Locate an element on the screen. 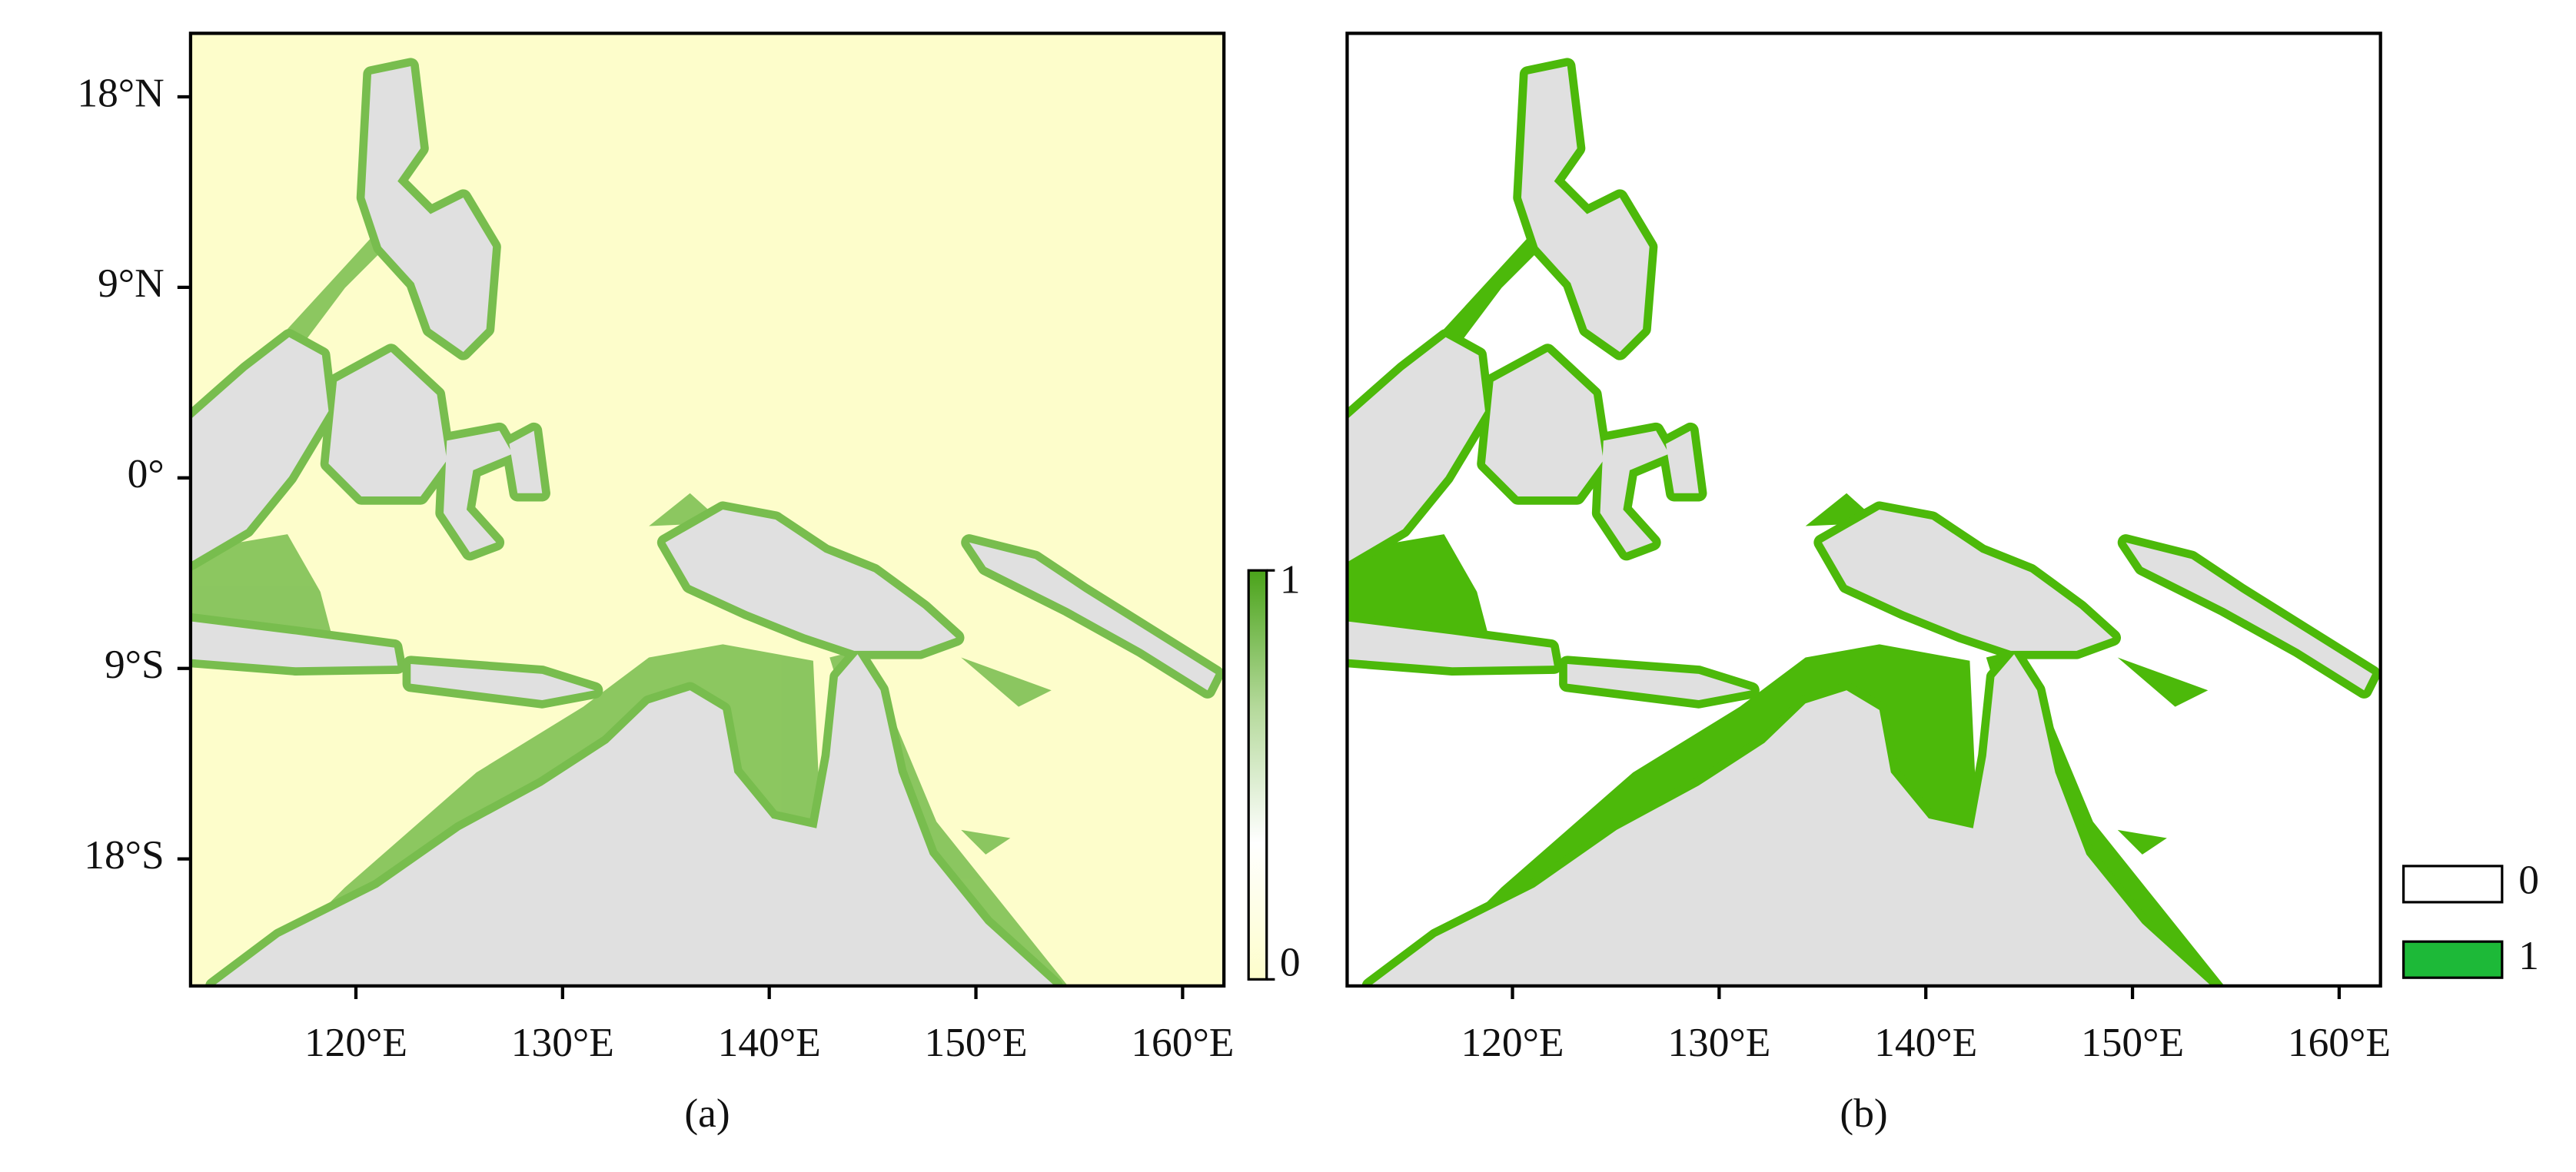 The image size is (2576, 1172). y-tick-label: 9°N is located at coordinates (131, 283).